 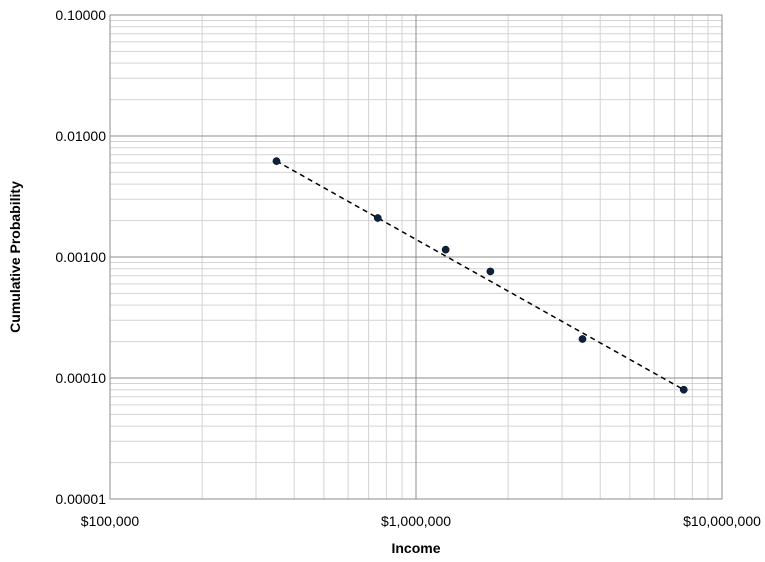 I want to click on x-axis-title: Income, so click(x=415, y=548).